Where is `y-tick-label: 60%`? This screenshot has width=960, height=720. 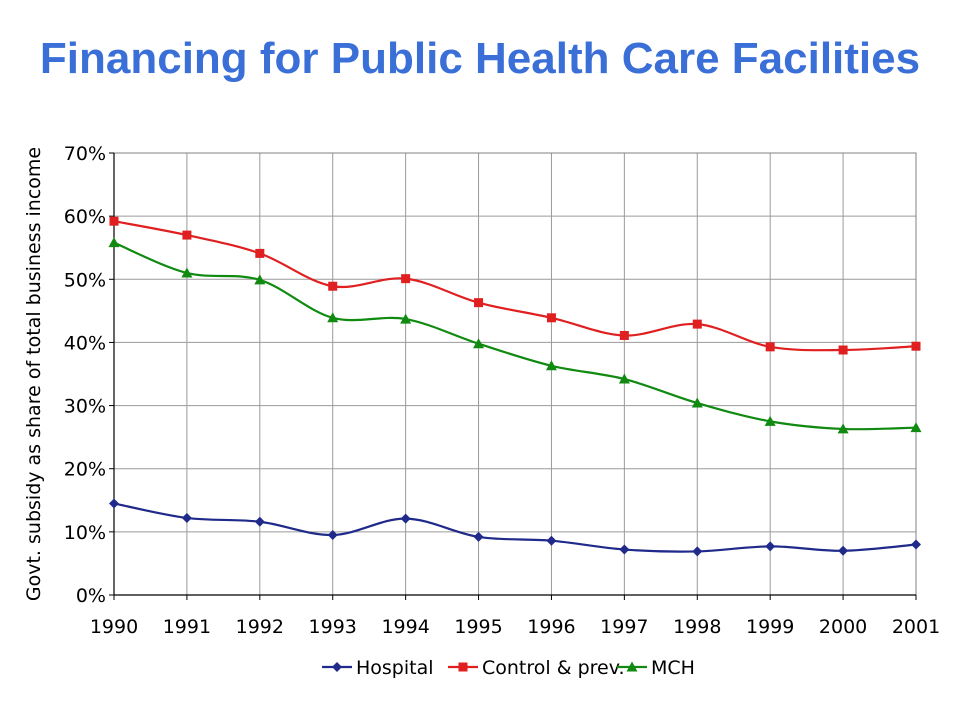
y-tick-label: 60% is located at coordinates (85, 217).